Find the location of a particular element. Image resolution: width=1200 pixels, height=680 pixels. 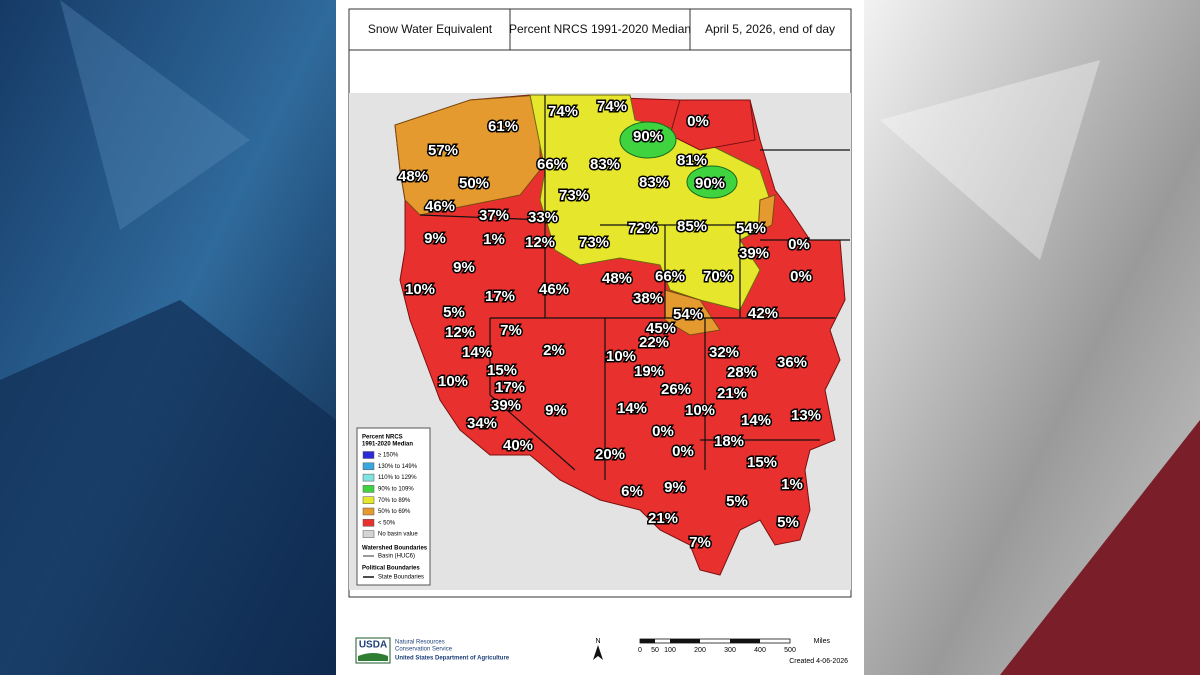

basin-label: 13% is located at coordinates (806, 415).